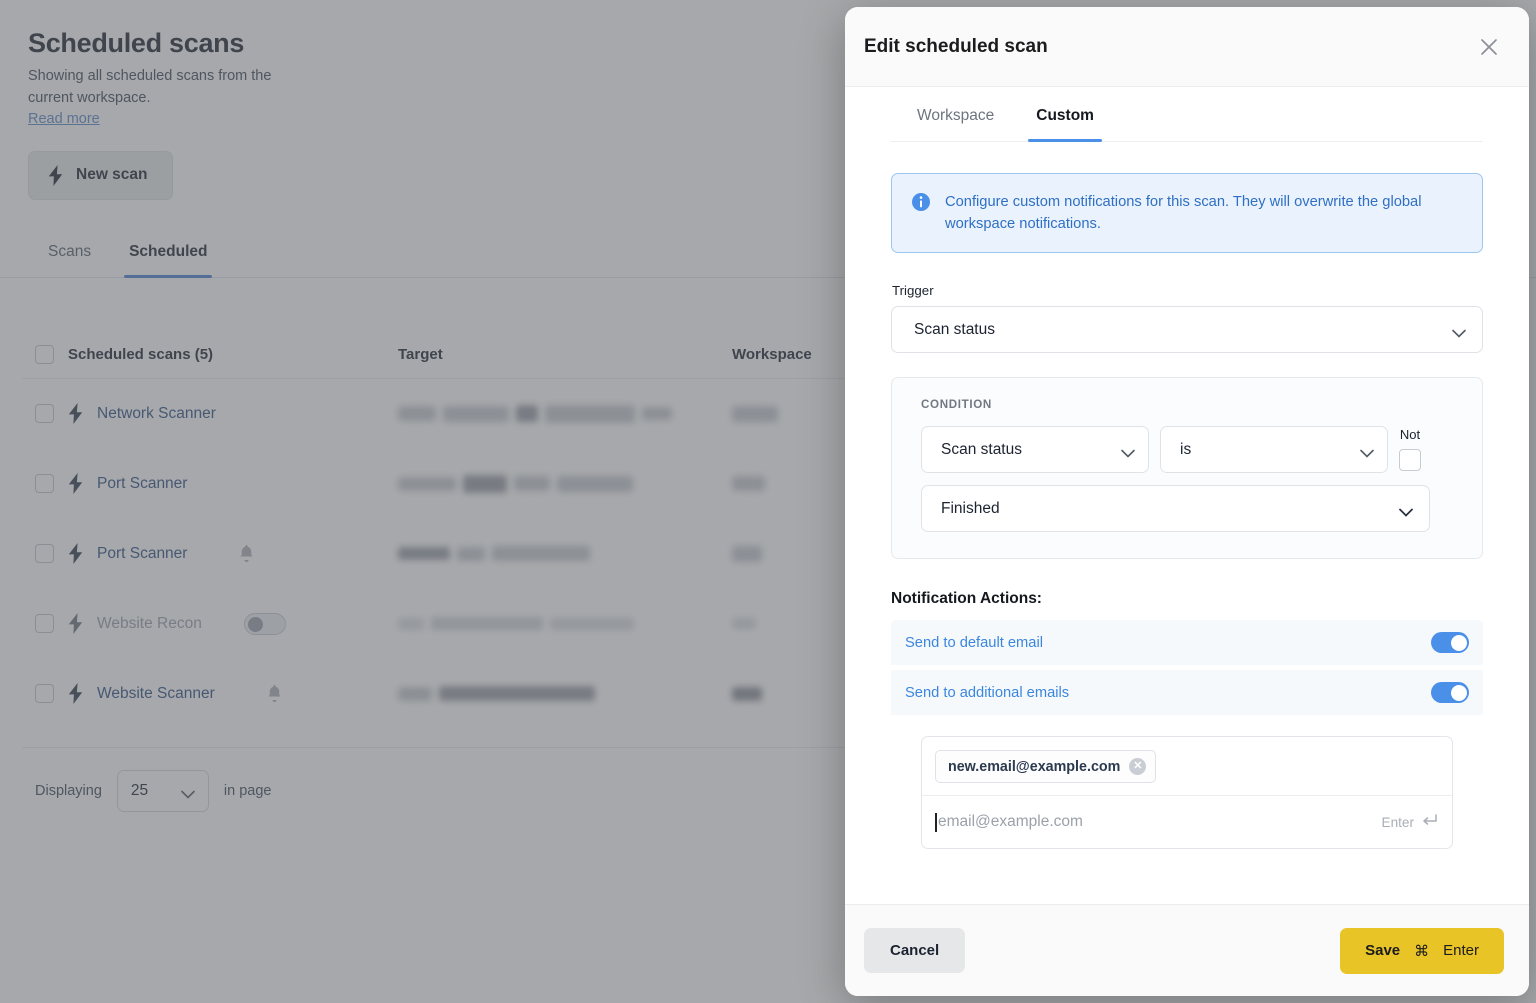 This screenshot has height=1003, width=1536. I want to click on dialog-tabs: Workspace Custom, so click(1187, 114).